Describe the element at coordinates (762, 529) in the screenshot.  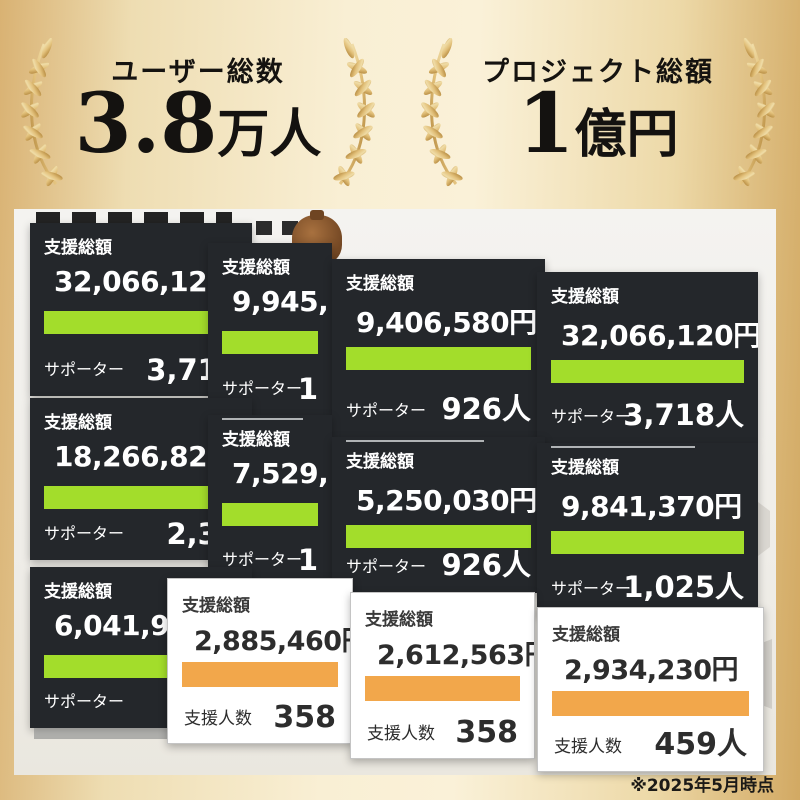
I see `background-shape` at that location.